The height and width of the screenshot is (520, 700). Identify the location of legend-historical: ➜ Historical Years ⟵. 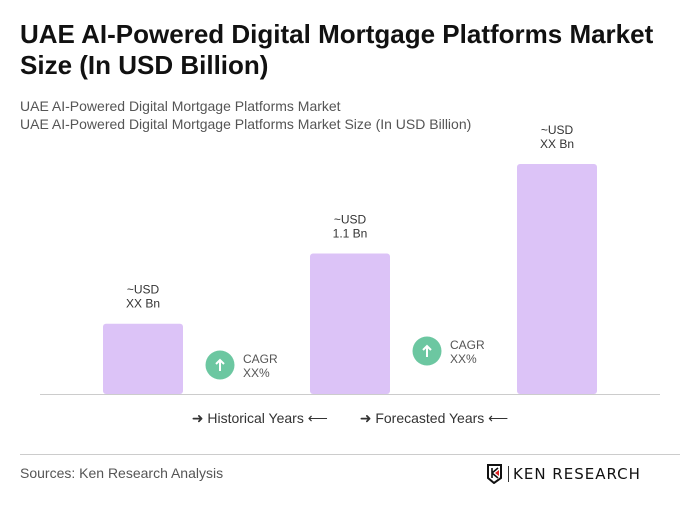
(259, 418).